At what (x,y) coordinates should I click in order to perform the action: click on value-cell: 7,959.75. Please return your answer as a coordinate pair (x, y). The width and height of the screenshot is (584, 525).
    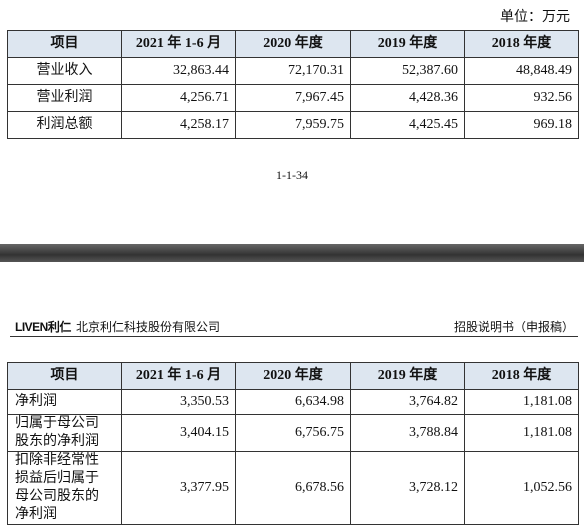
    Looking at the image, I should click on (293, 125).